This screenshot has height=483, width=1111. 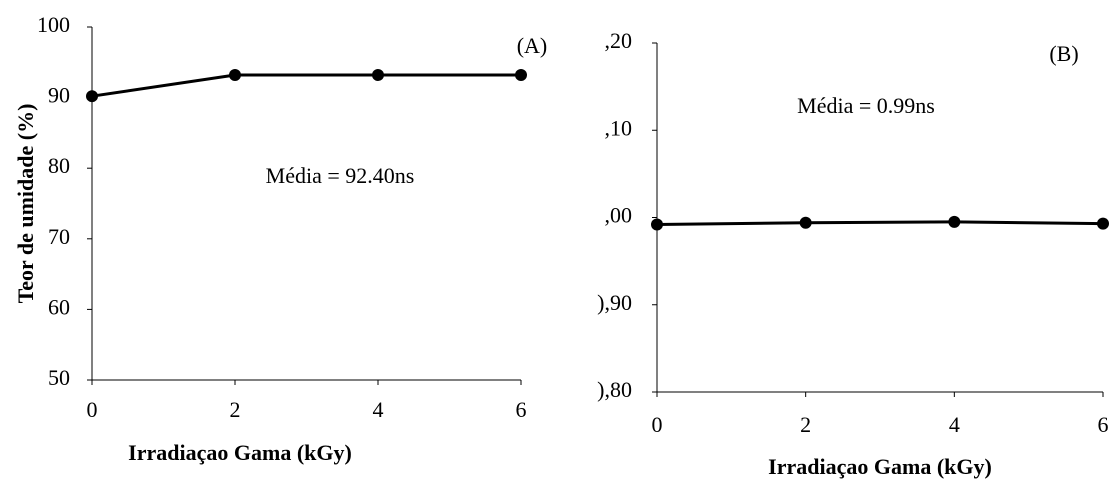 What do you see at coordinates (59, 377) in the screenshot?
I see `y-tick-label: 50` at bounding box center [59, 377].